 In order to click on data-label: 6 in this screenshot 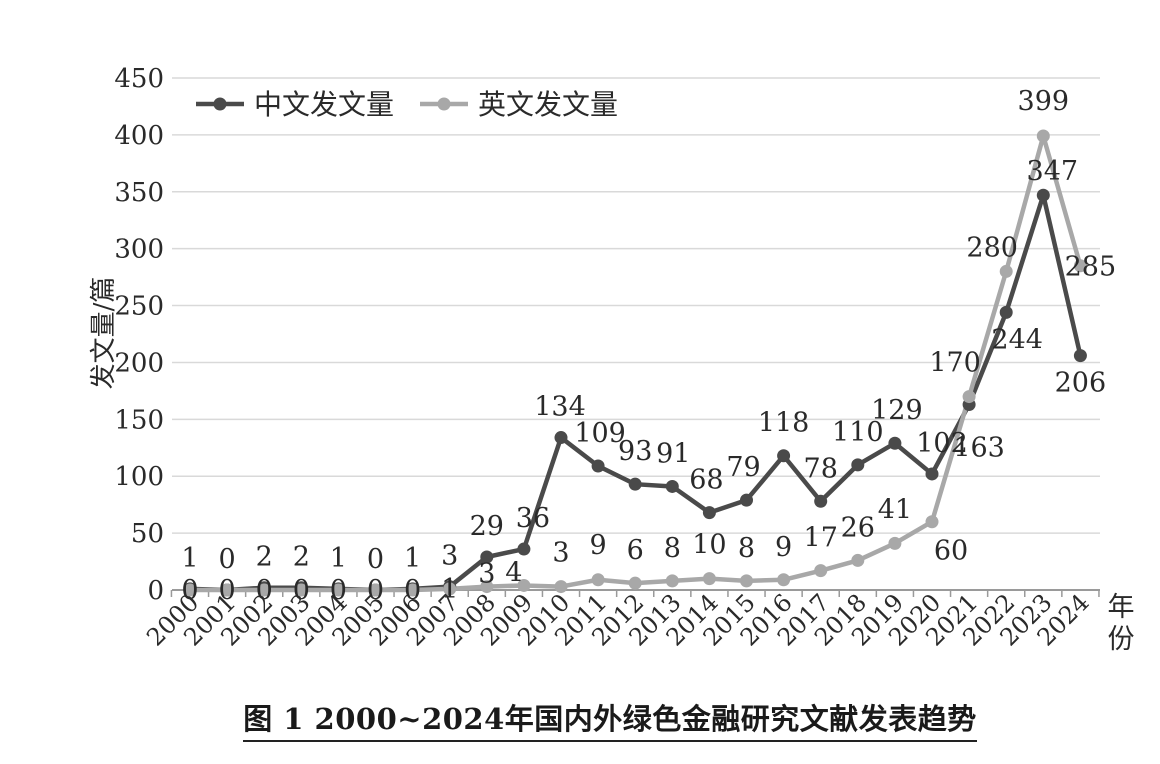, I will do `click(635, 550)`.